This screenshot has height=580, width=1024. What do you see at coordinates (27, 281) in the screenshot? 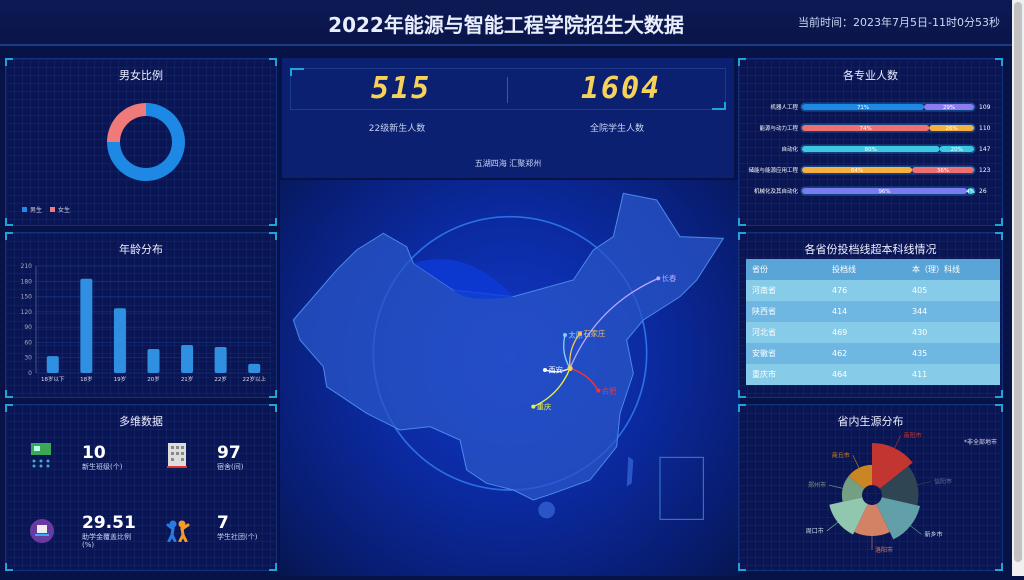
I see `y-tick-label: 180` at bounding box center [27, 281].